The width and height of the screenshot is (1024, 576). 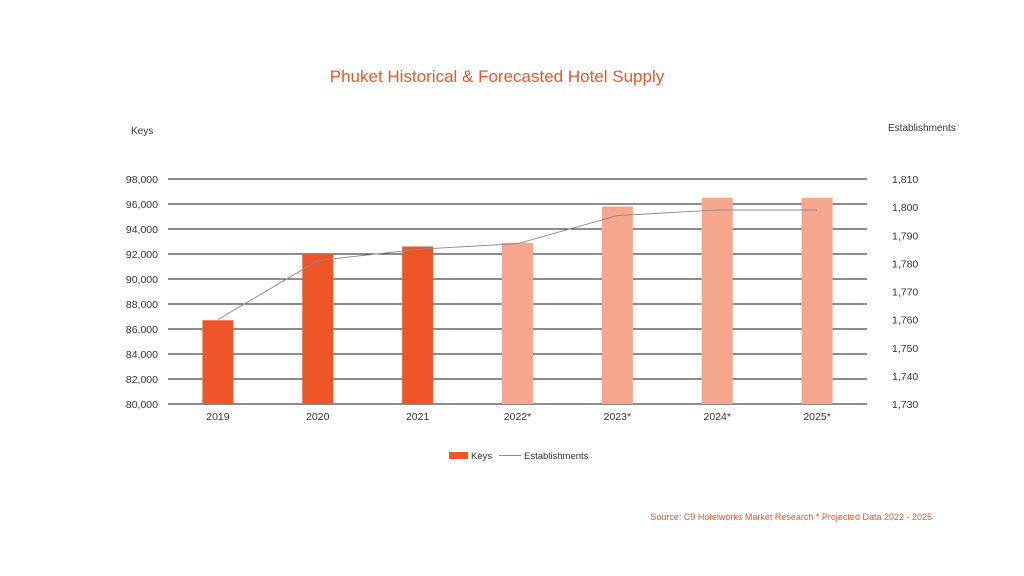 I want to click on left-tick-label: 92,000, so click(x=142, y=255).